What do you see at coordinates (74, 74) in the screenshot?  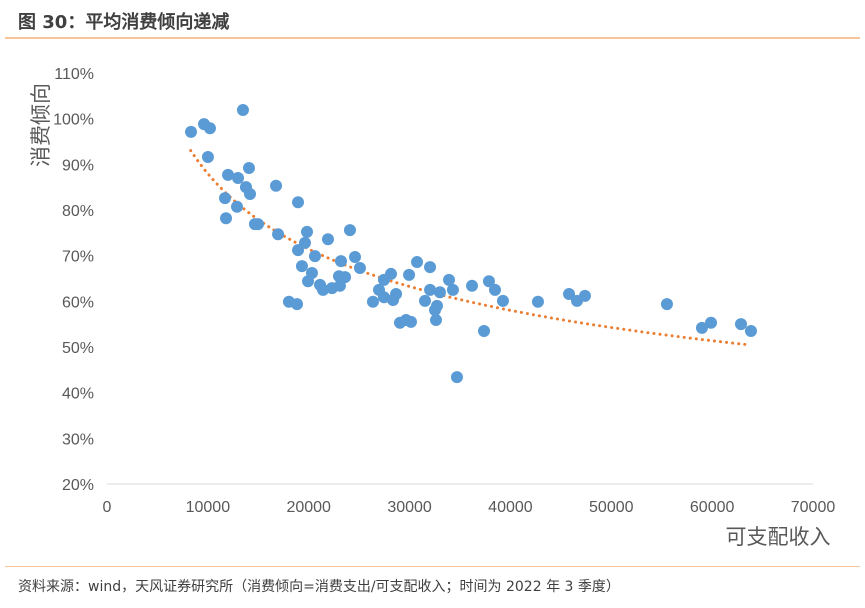 I see `y-tick-label: 110%` at bounding box center [74, 74].